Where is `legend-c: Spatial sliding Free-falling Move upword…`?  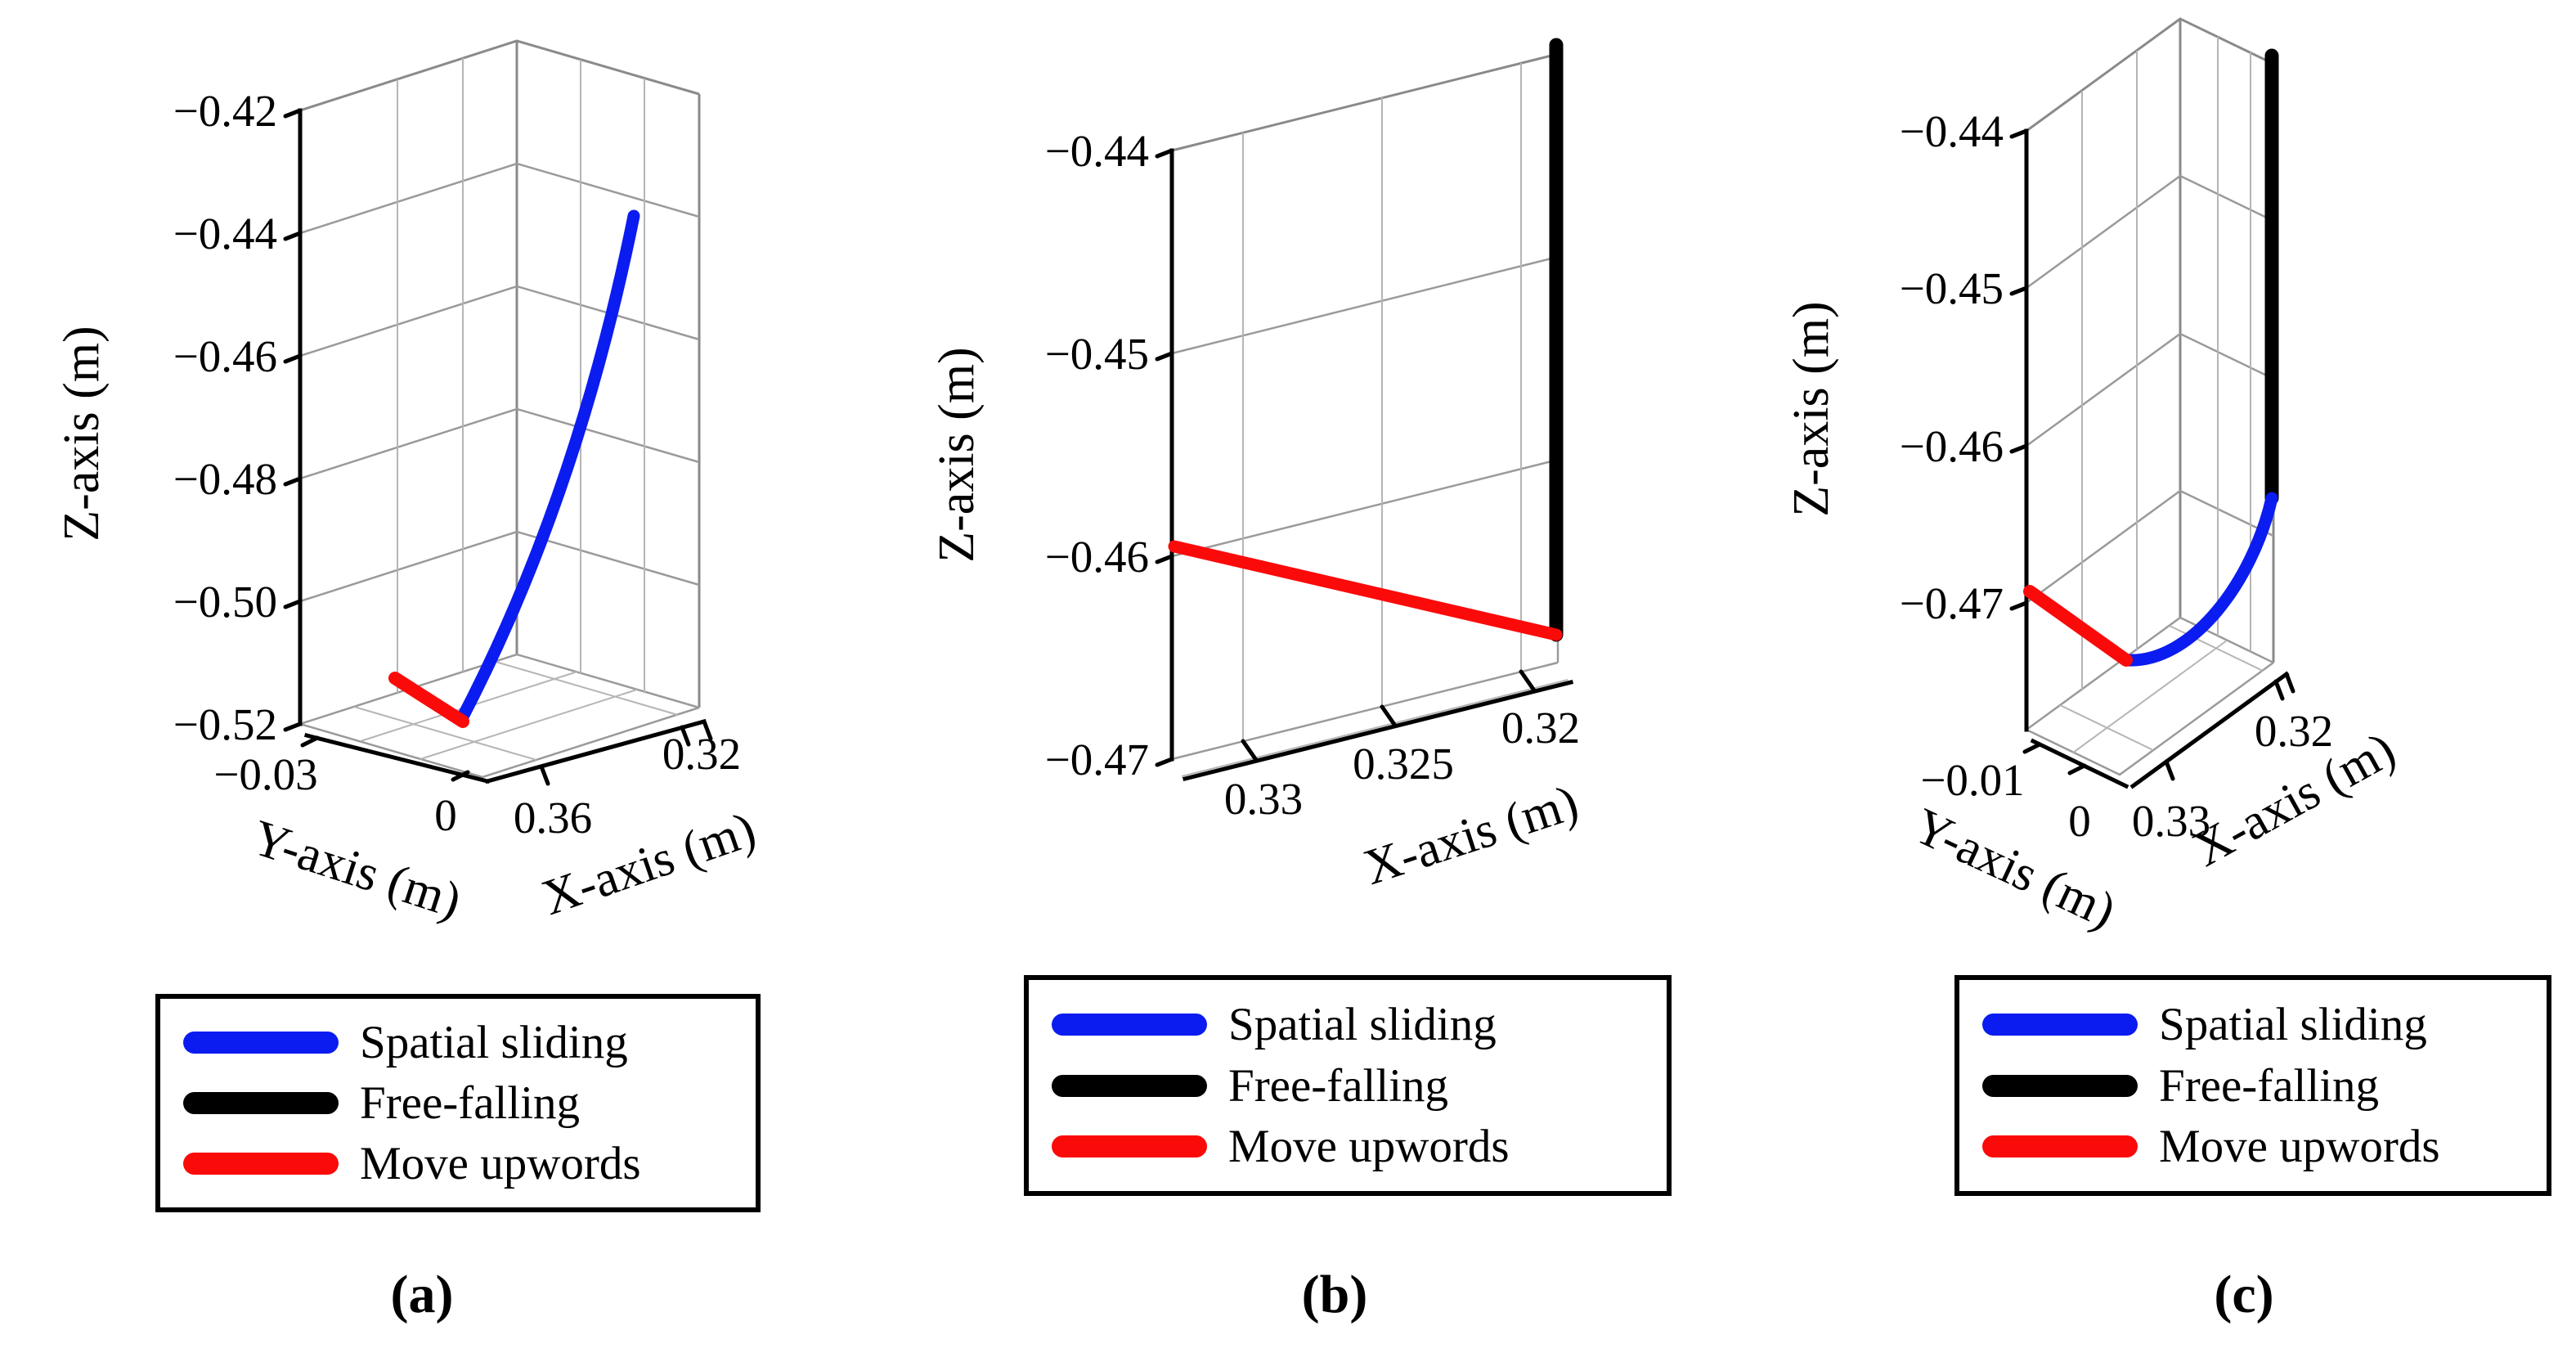 legend-c: Spatial sliding Free-falling Move upword… is located at coordinates (2252, 1085).